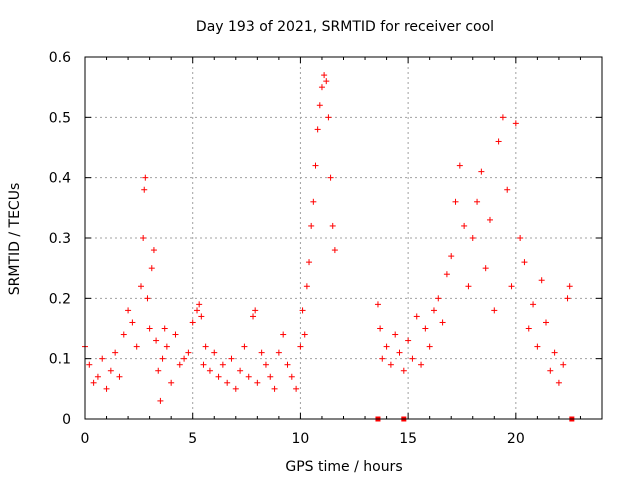  I want to click on y-axis-label: SRMTID / TECUs, so click(15, 239).